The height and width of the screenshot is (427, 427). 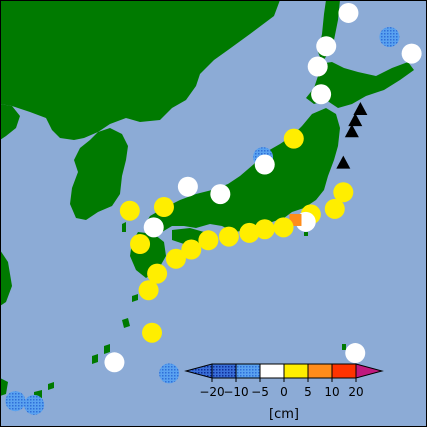 What do you see at coordinates (360, 85) in the screenshot?
I see `hokkaido` at bounding box center [360, 85].